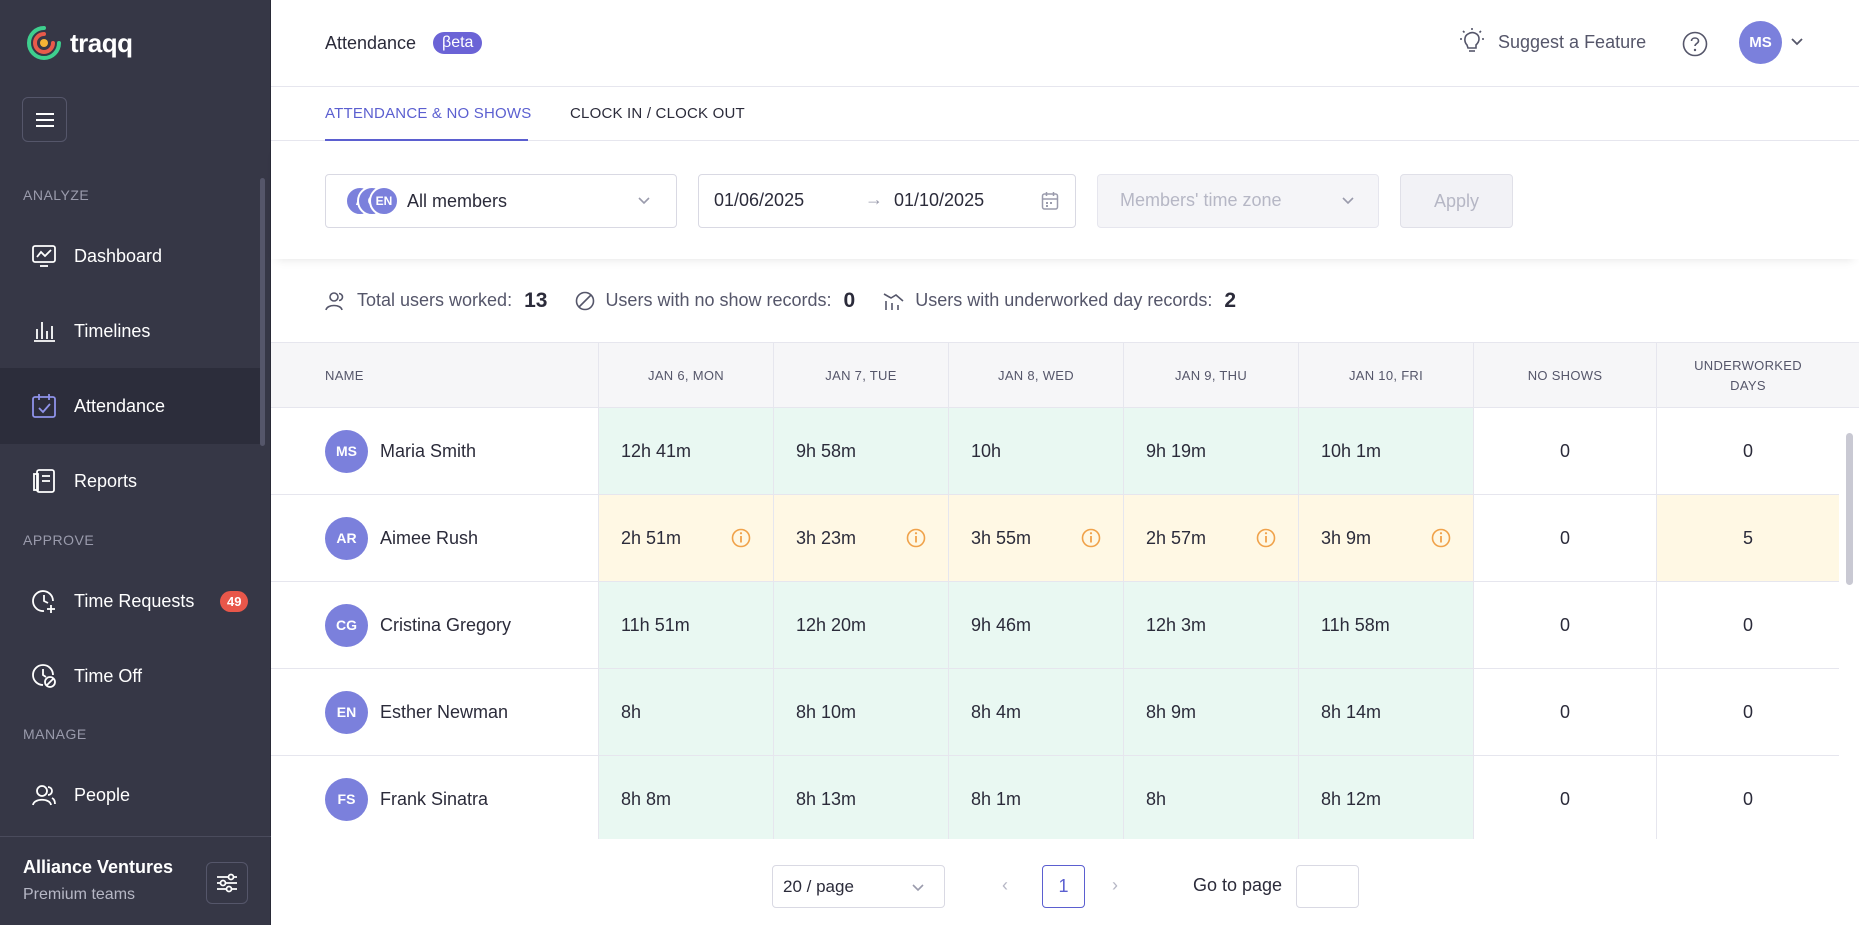  What do you see at coordinates (429, 537) in the screenshot?
I see `member-name: Aimee Rush` at bounding box center [429, 537].